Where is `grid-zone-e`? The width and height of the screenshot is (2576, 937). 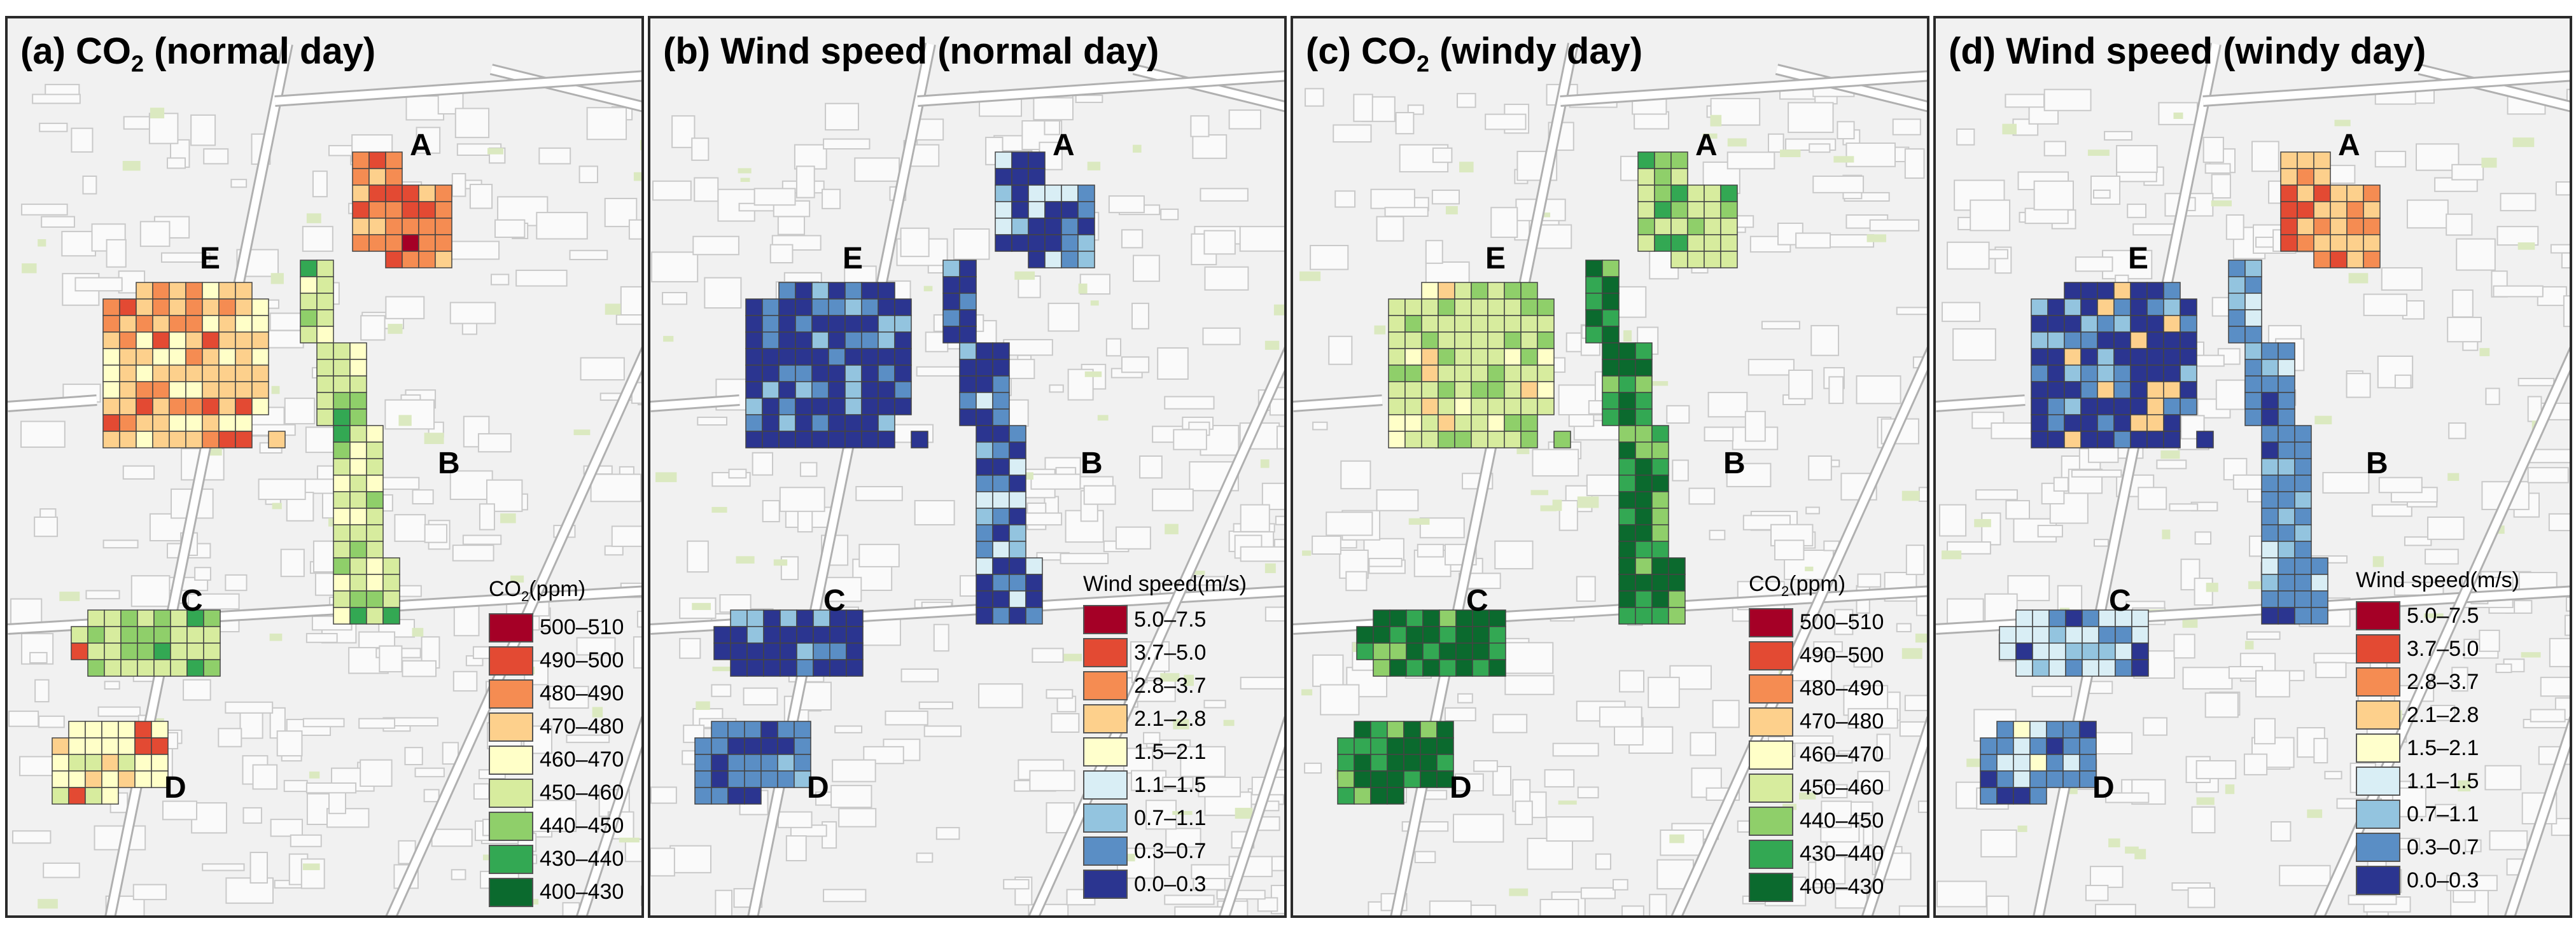 grid-zone-e is located at coordinates (194, 365).